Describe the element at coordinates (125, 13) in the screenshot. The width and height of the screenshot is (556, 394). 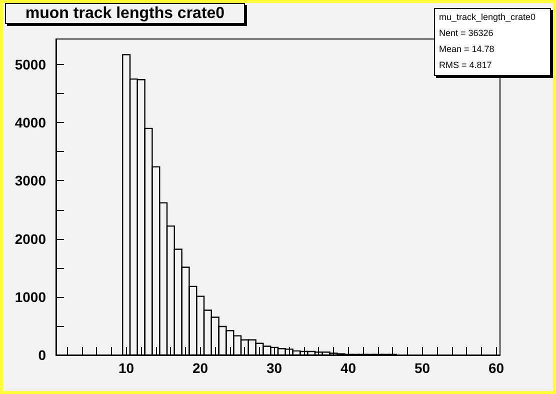
I see `chart-title: muon track lengths crate0` at that location.